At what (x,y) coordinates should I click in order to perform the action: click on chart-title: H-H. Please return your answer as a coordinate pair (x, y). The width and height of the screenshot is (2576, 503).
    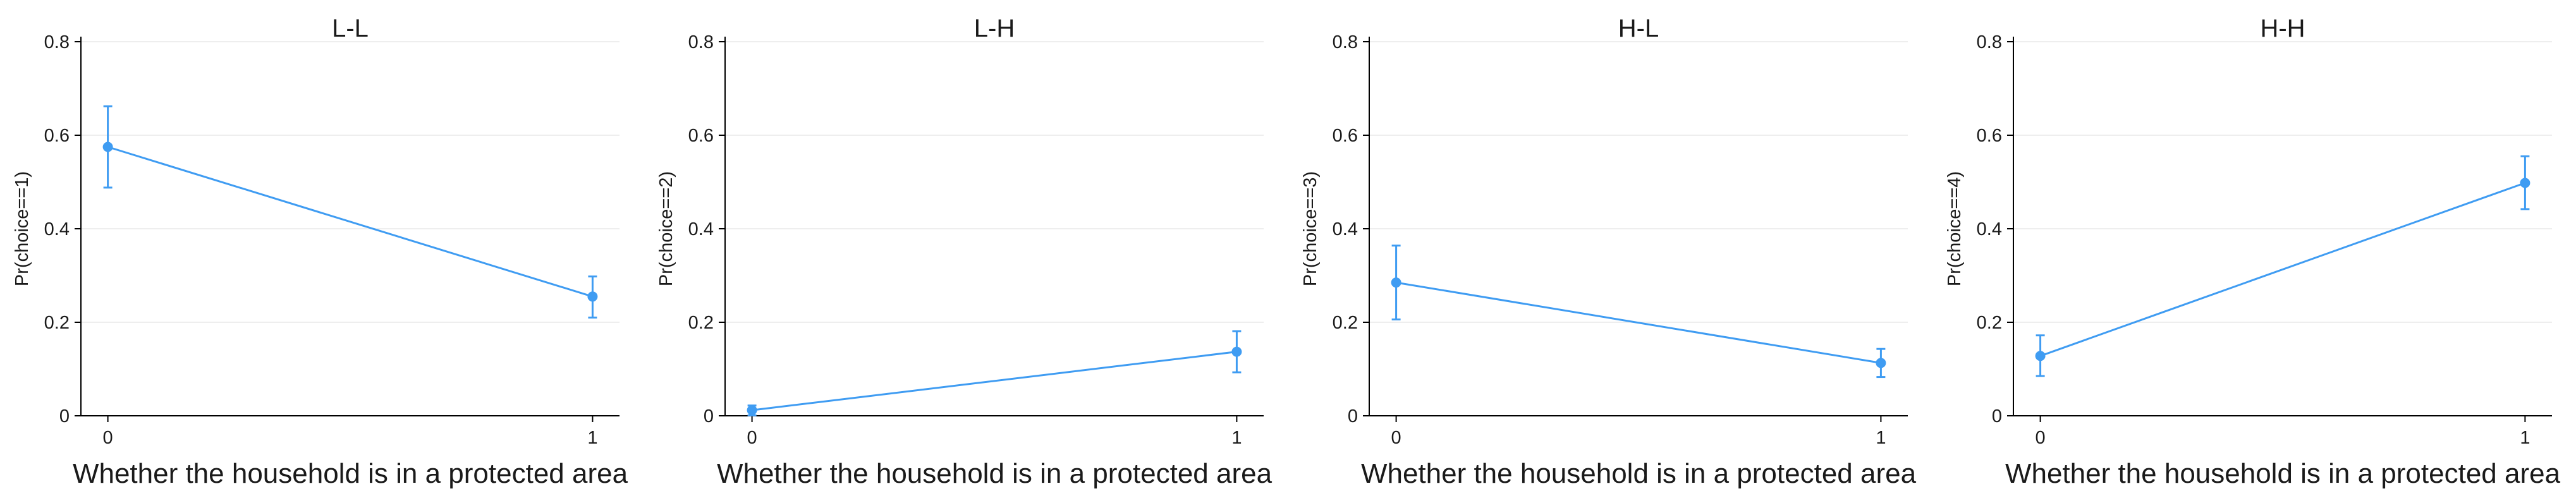
    Looking at the image, I should click on (2282, 28).